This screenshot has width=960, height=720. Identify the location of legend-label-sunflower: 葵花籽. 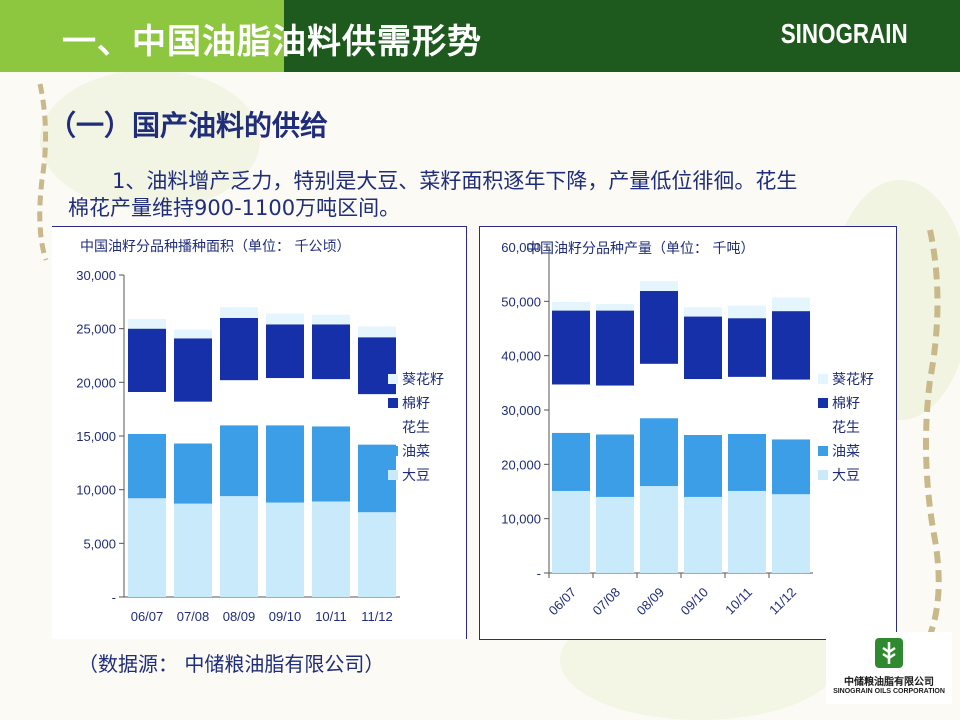
(853, 380).